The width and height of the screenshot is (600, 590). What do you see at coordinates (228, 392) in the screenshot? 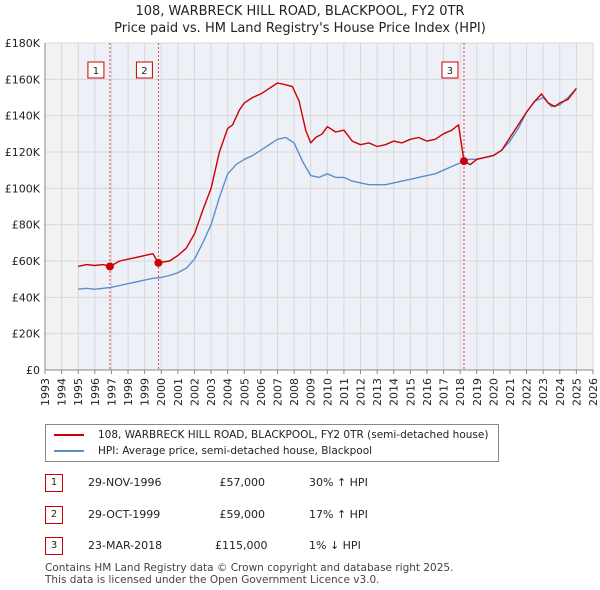
I see `x-tick-label: 2004` at bounding box center [228, 392].